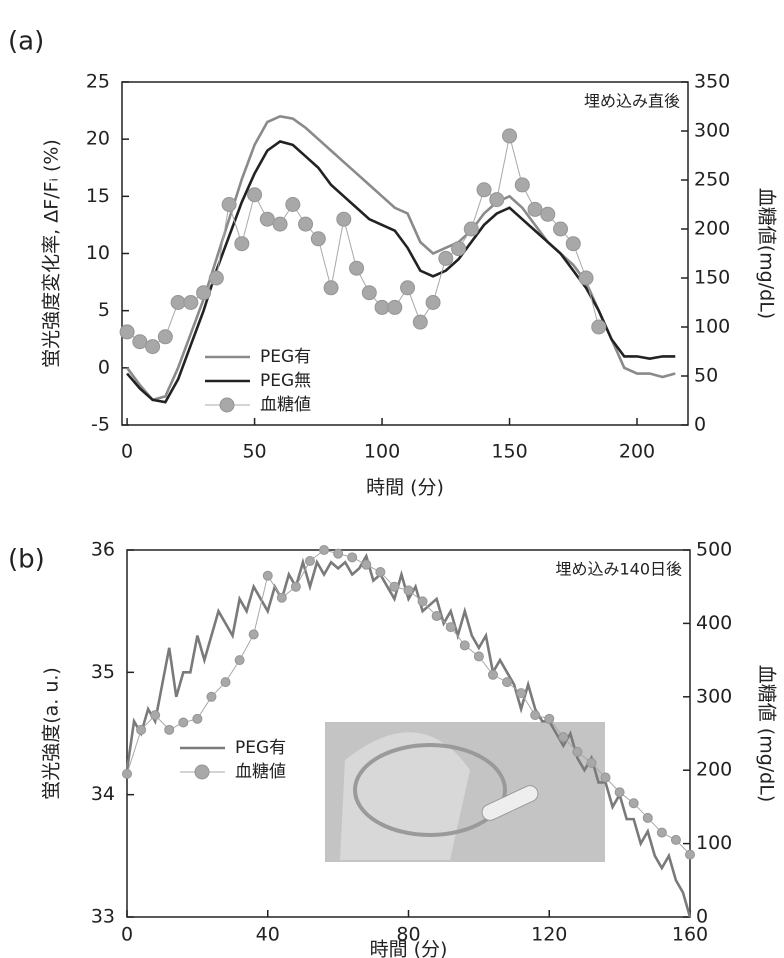 Image resolution: width=784 pixels, height=958 pixels. Describe the element at coordinates (767, 253) in the screenshot. I see `y2-axis-label: 血糖値(mg/dL)` at that location.